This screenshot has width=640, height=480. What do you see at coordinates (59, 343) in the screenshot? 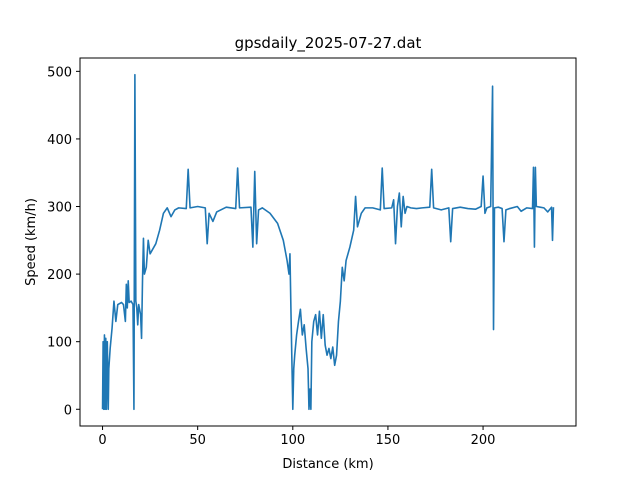
I see `y-tick-label: 100` at bounding box center [59, 343].